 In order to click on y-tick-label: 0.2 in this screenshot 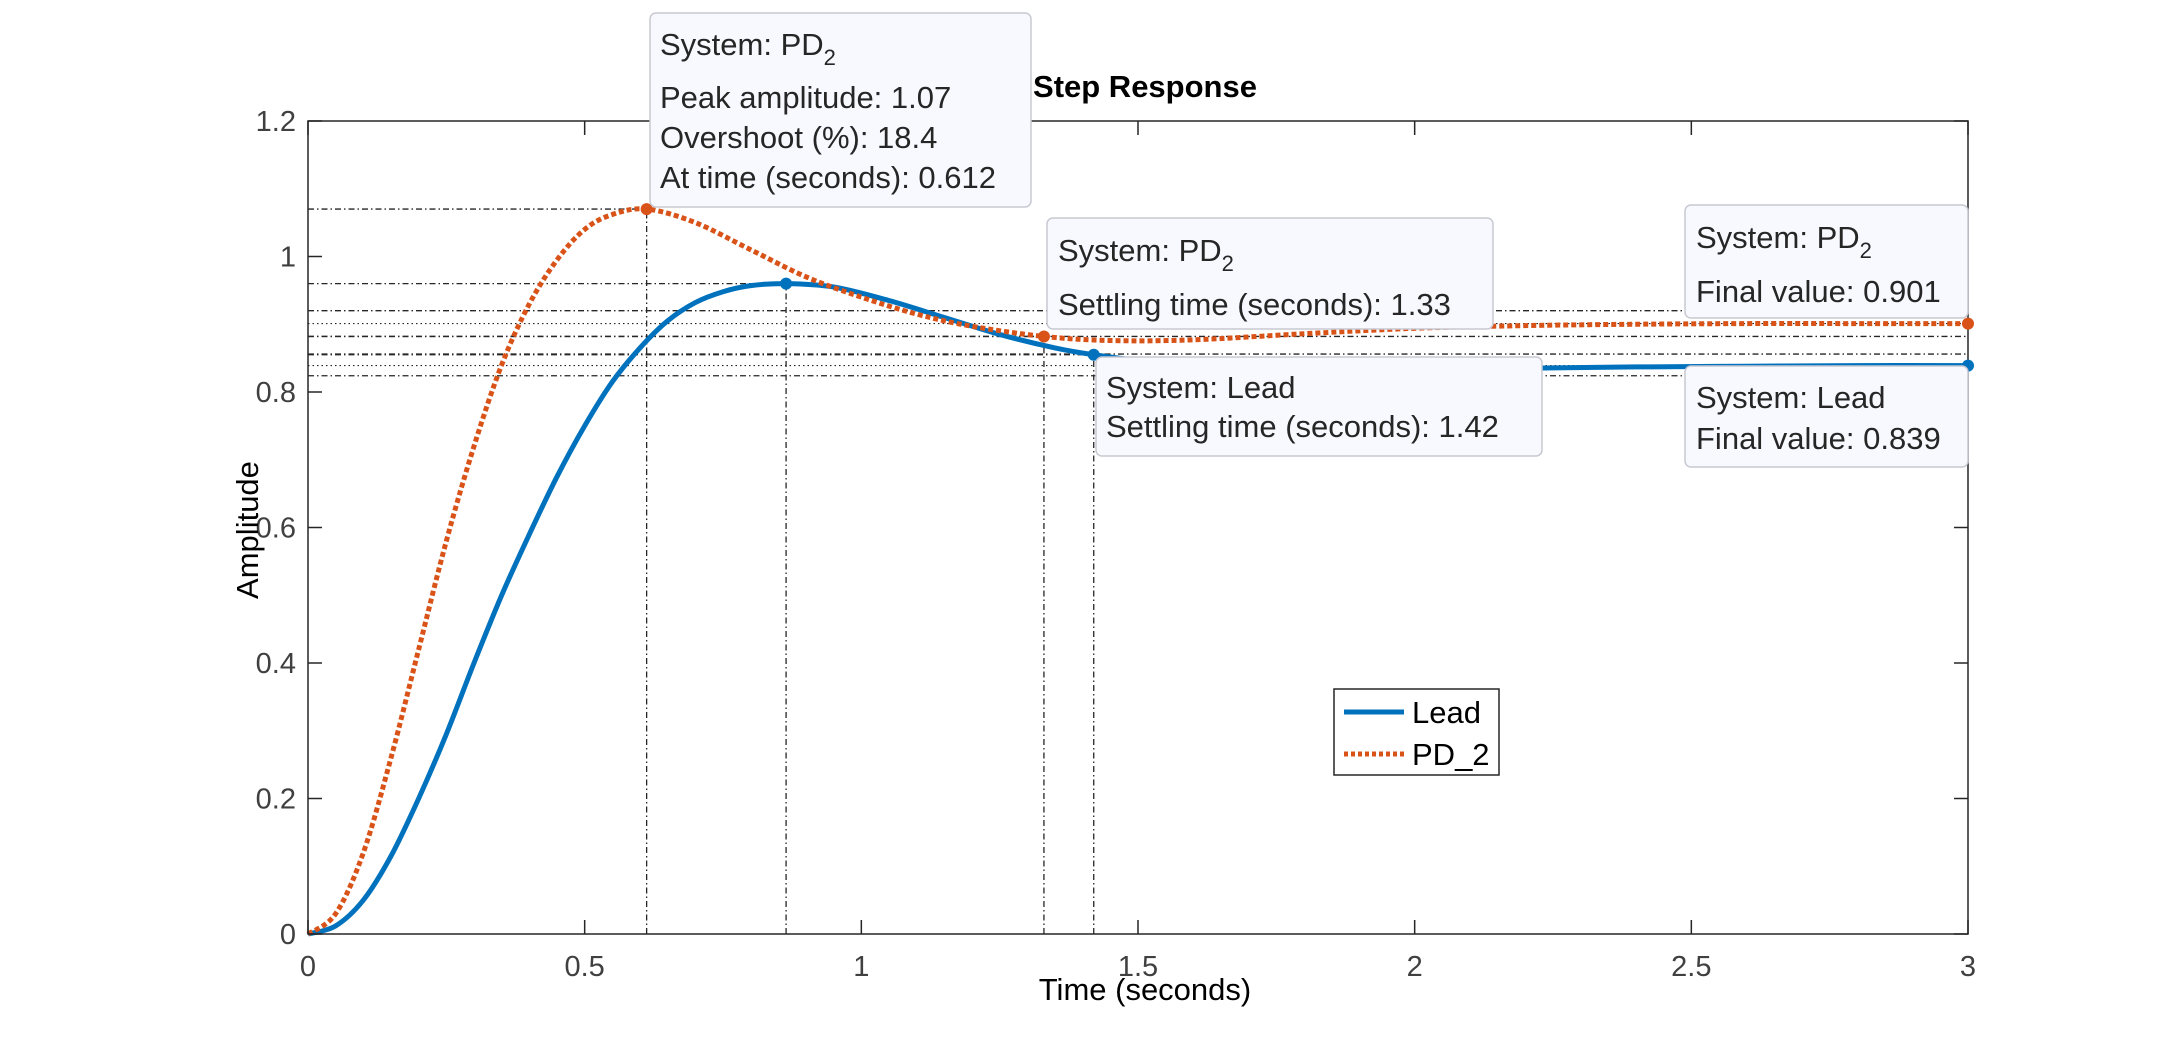, I will do `click(276, 800)`.